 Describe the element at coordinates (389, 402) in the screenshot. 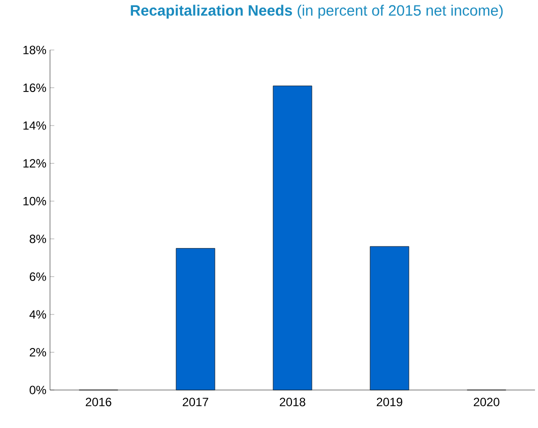

I see `x-tick-label: 2019` at that location.